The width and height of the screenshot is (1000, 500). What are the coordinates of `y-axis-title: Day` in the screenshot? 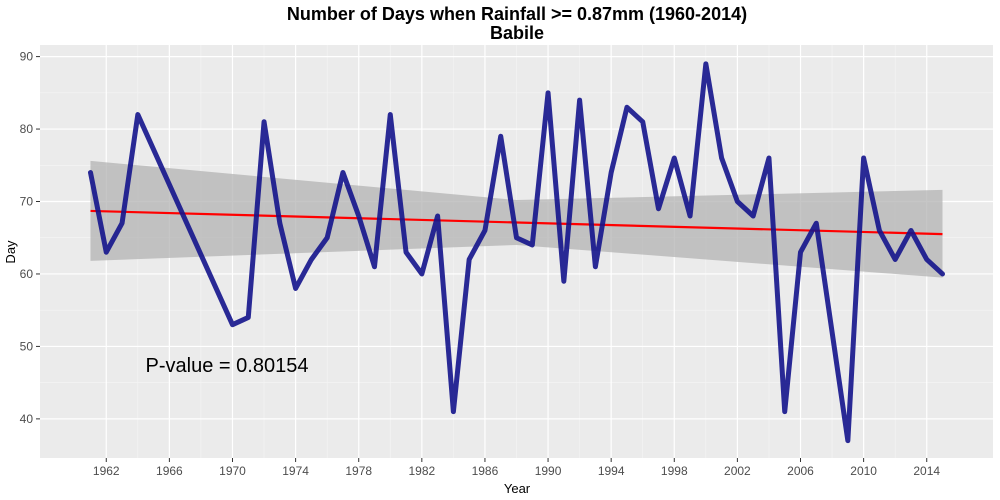 It's located at (10, 252).